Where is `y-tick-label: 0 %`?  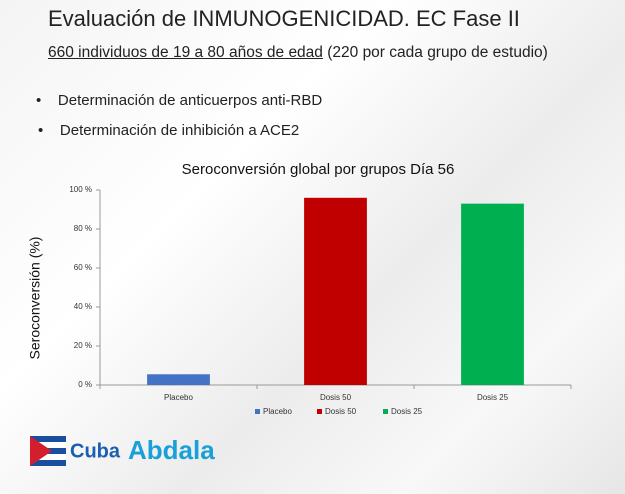
y-tick-label: 0 % is located at coordinates (85, 384).